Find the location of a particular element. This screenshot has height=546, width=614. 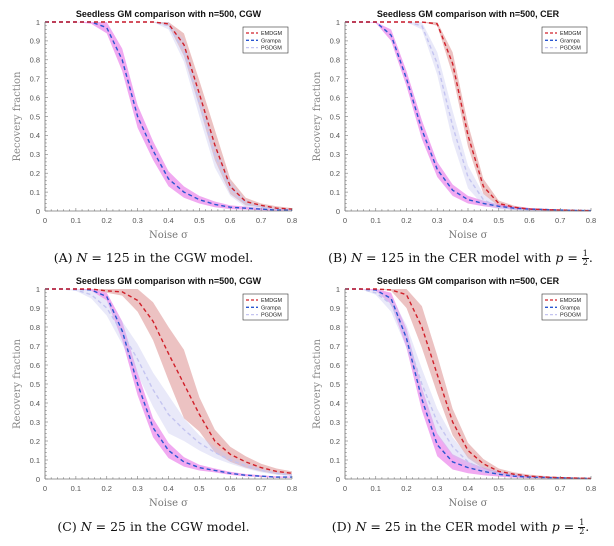

y-tick-label: 0.1 is located at coordinates (35, 192).